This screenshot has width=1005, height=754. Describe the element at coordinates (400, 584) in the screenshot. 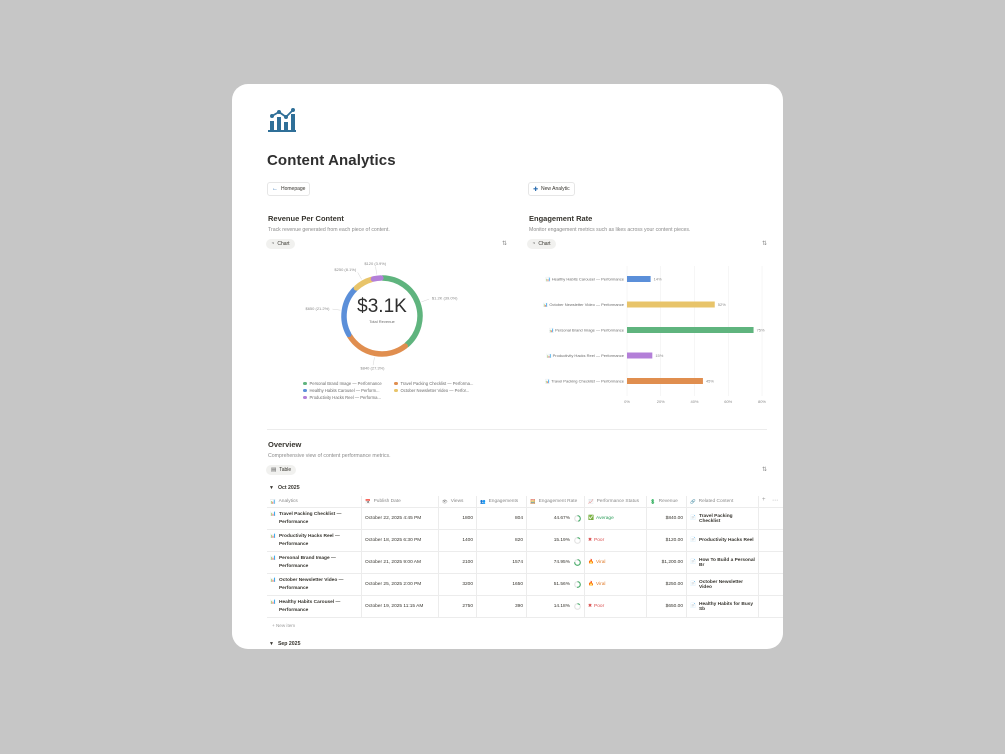

I see `publish-date-cell: October 25, 2025 2:00 PM` at that location.